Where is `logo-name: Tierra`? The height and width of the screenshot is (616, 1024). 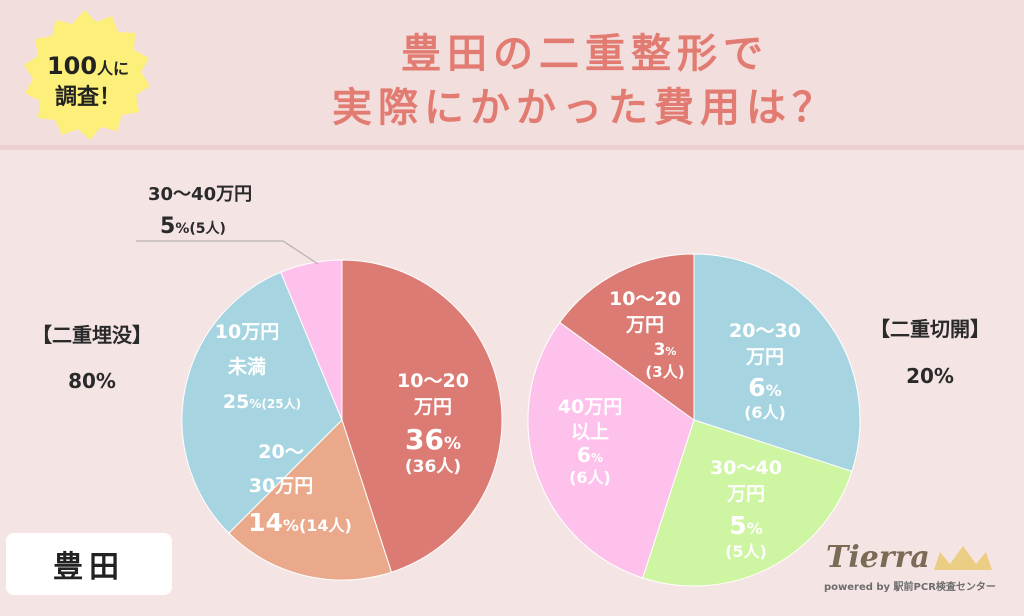 logo-name: Tierra is located at coordinates (878, 557).